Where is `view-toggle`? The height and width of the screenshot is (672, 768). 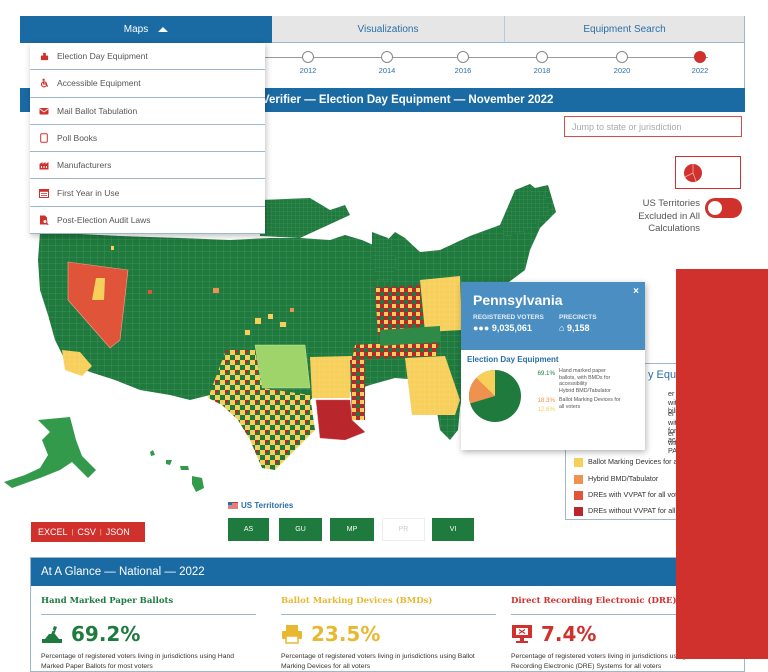 view-toggle is located at coordinates (721, 407).